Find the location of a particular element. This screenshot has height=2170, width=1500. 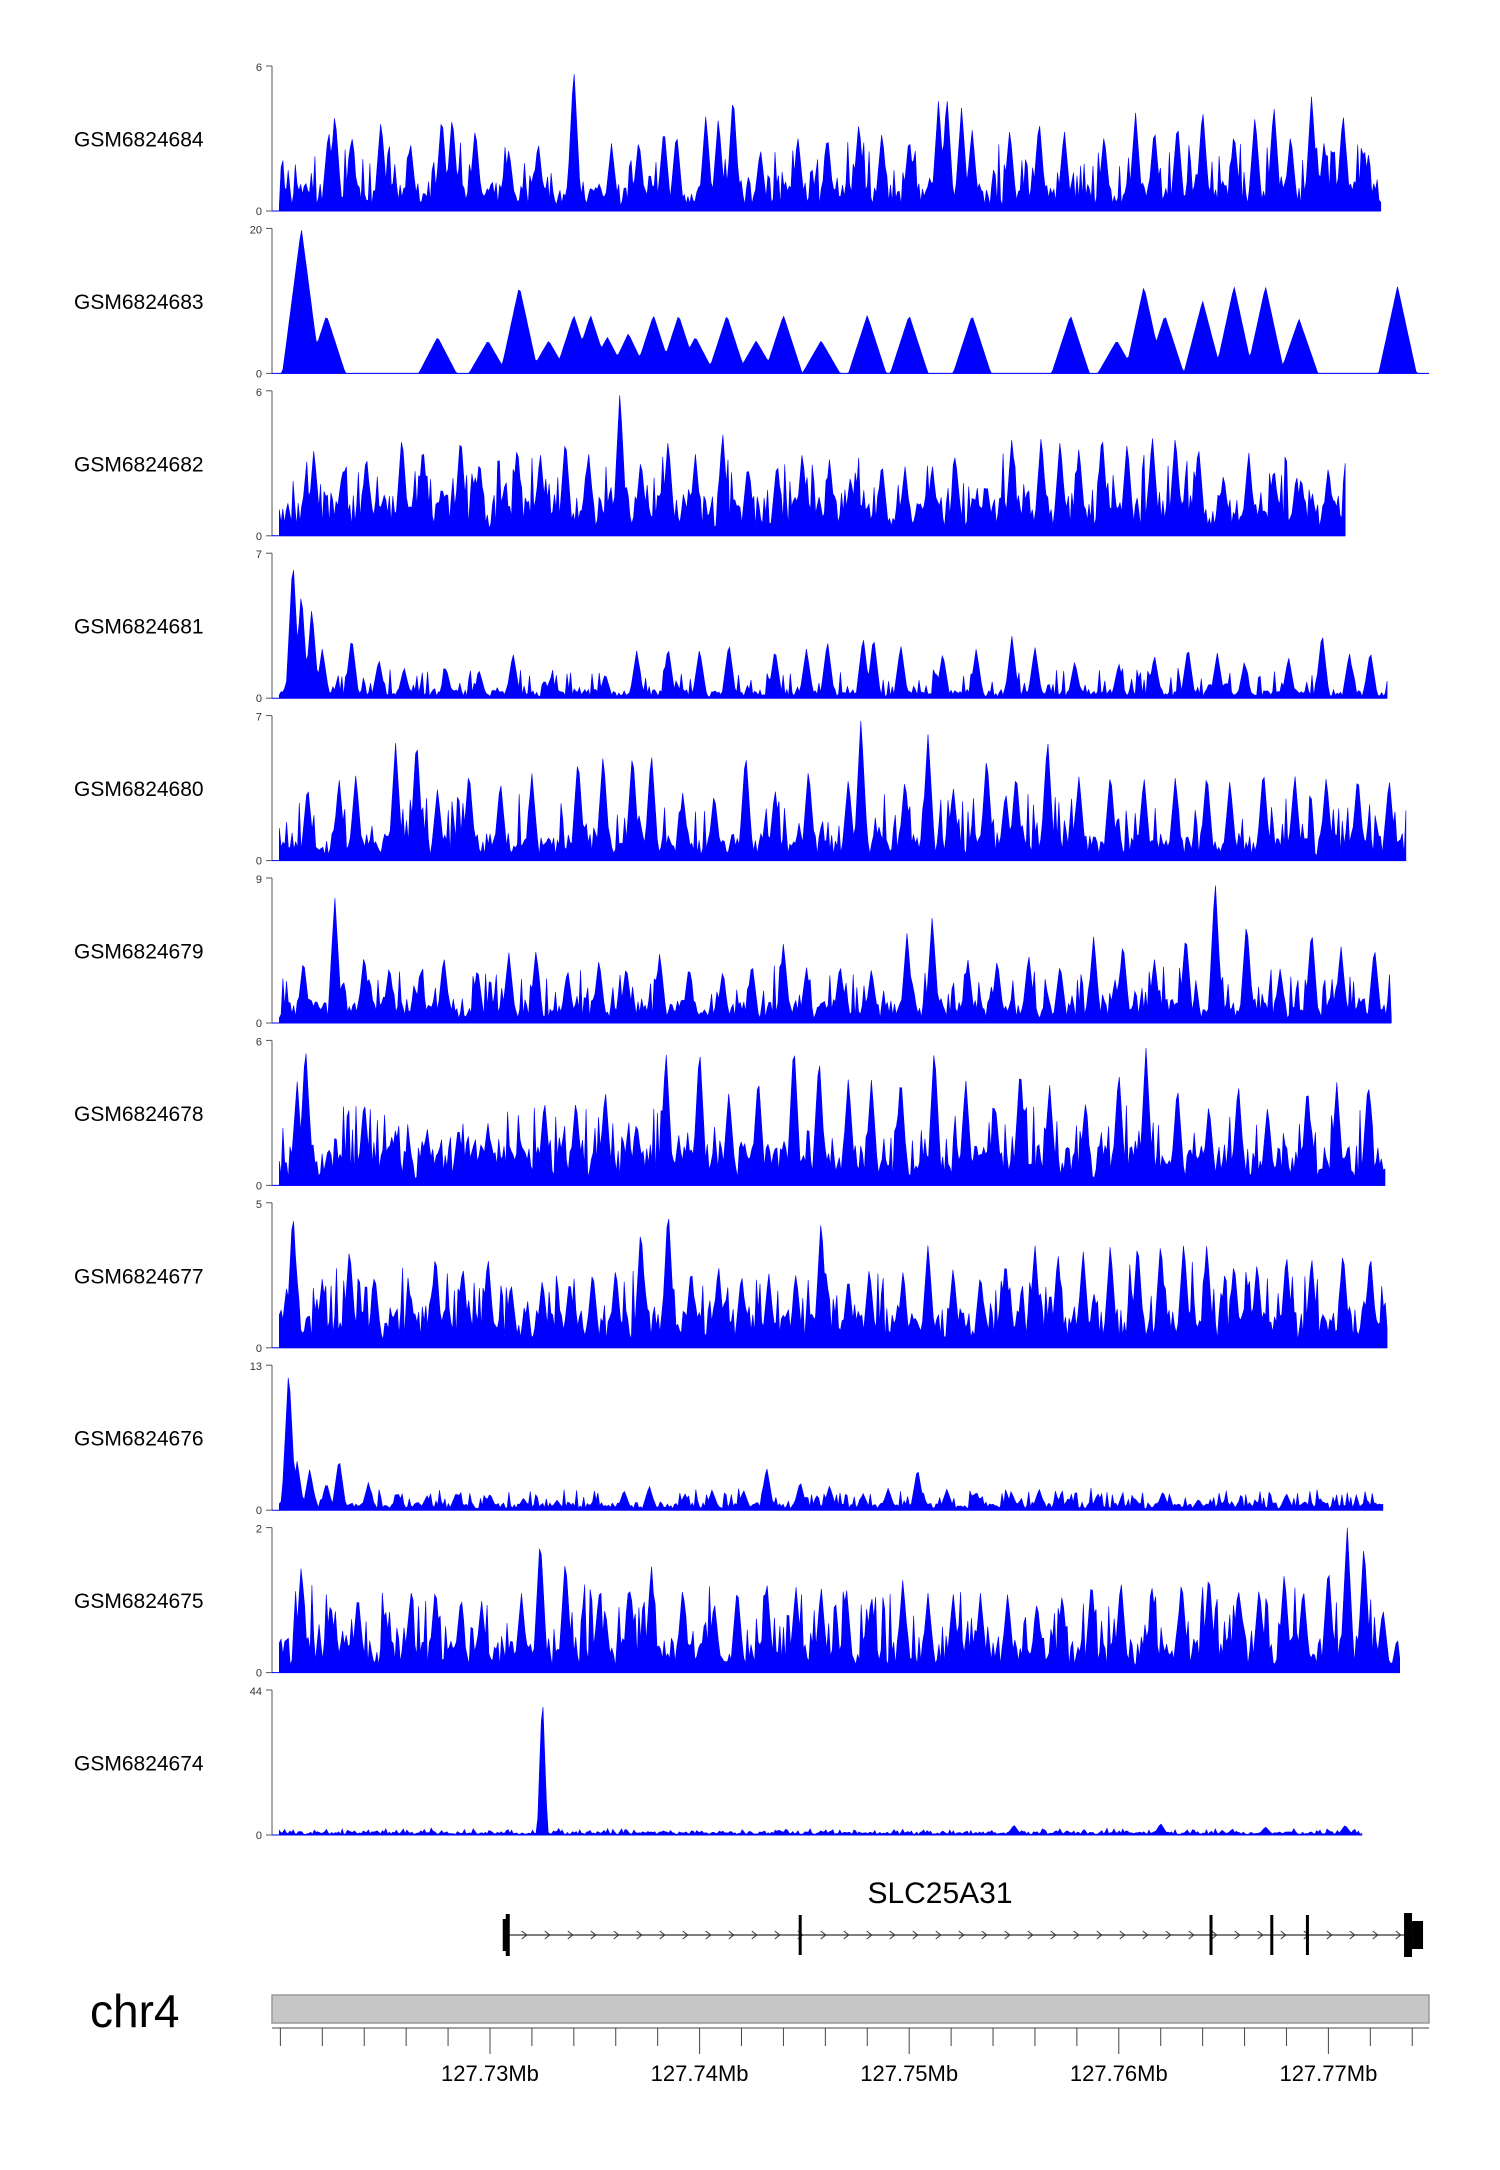

y-max-label: 5 is located at coordinates (259, 1205).